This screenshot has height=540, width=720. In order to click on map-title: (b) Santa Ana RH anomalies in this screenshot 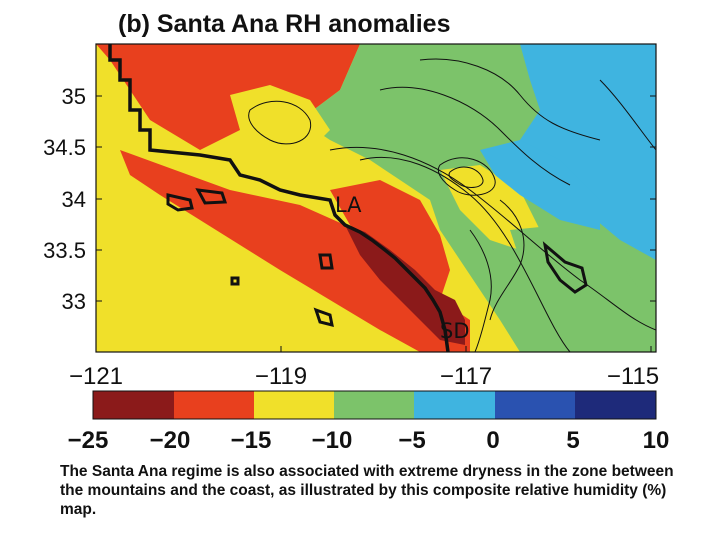, I will do `click(284, 24)`.